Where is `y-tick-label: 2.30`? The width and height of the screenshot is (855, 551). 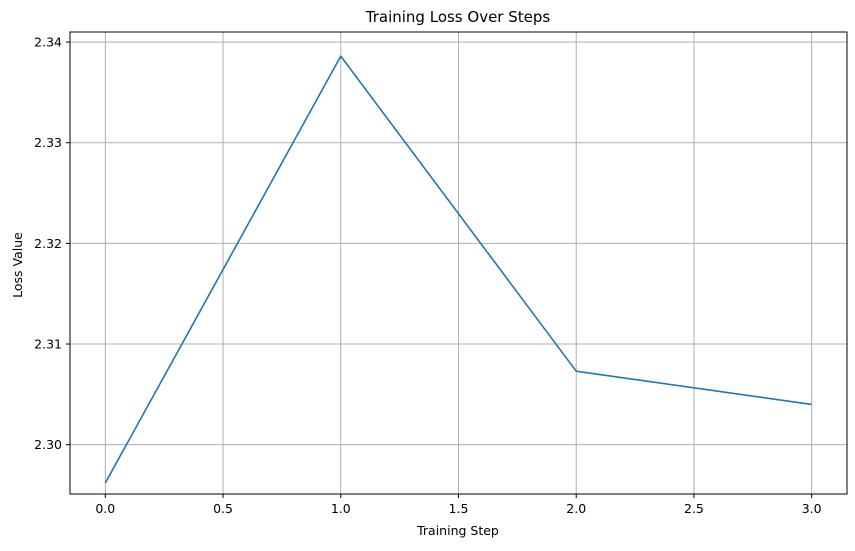
y-tick-label: 2.30 is located at coordinates (48, 444).